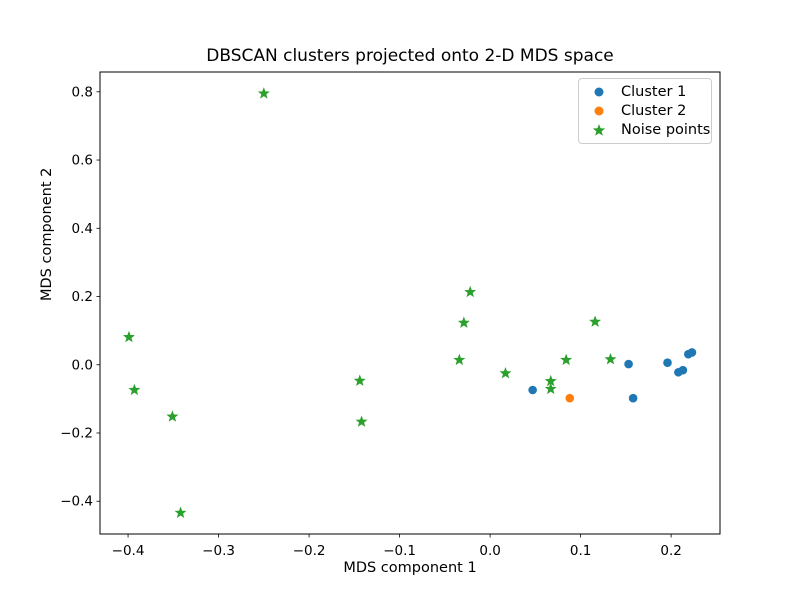 The height and width of the screenshot is (600, 800). What do you see at coordinates (82, 365) in the screenshot?
I see `y-tick-label: 0.0` at bounding box center [82, 365].